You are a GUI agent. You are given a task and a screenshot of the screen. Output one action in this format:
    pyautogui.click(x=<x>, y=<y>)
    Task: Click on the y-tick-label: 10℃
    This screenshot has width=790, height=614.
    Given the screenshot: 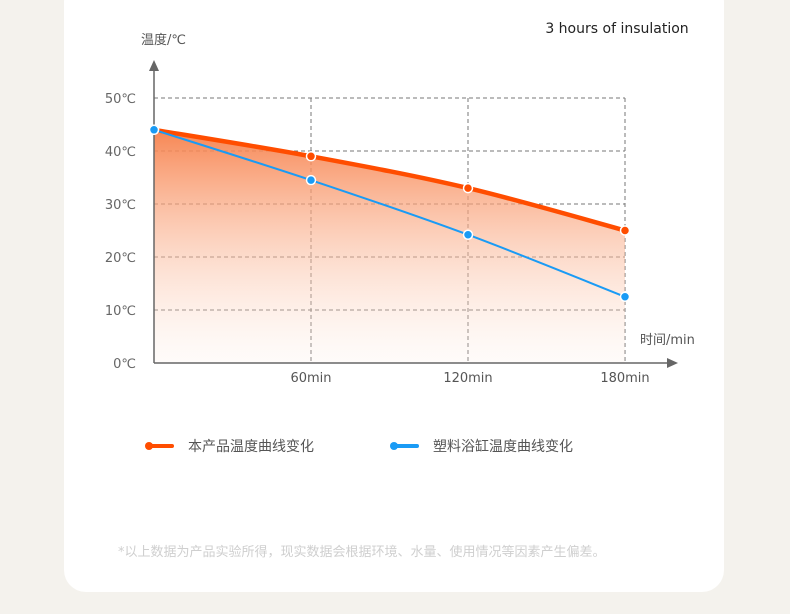 What is the action you would take?
    pyautogui.click(x=120, y=311)
    